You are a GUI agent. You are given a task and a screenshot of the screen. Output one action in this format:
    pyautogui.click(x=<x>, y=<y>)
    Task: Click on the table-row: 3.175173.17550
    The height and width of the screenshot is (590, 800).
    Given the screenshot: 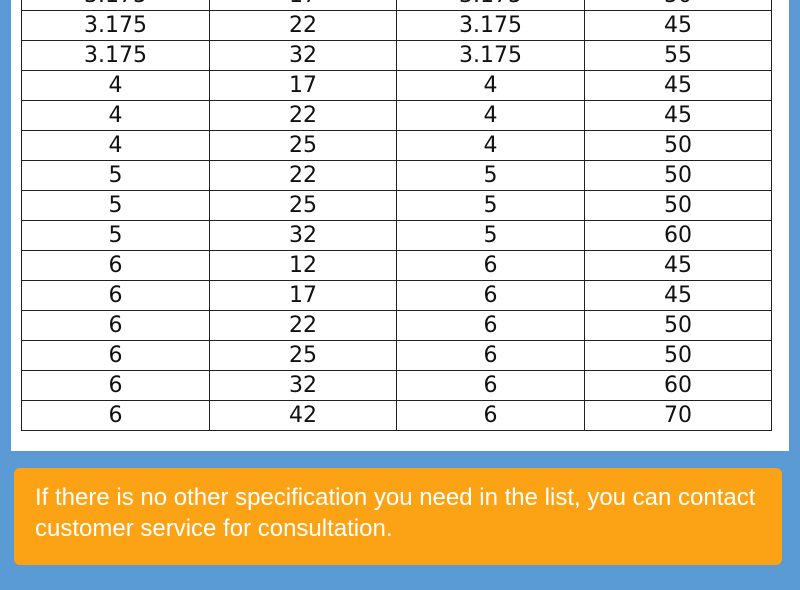 What is the action you would take?
    pyautogui.click(x=396, y=5)
    